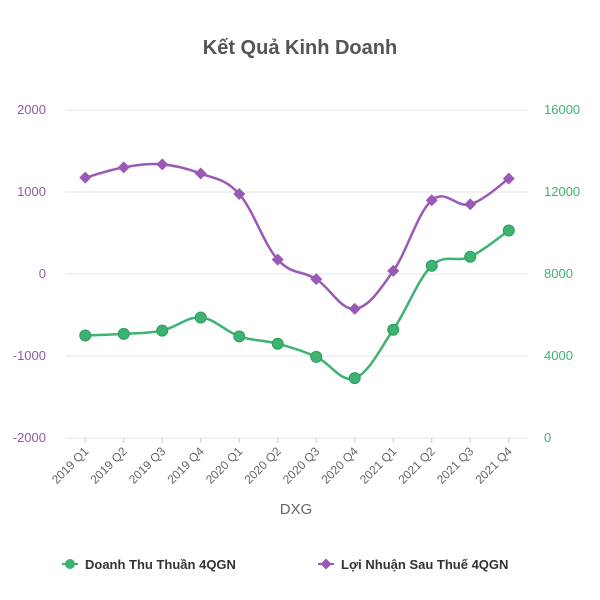 The width and height of the screenshot is (600, 600). I want to click on x-tick-label: 2020 Q4, so click(339, 465).